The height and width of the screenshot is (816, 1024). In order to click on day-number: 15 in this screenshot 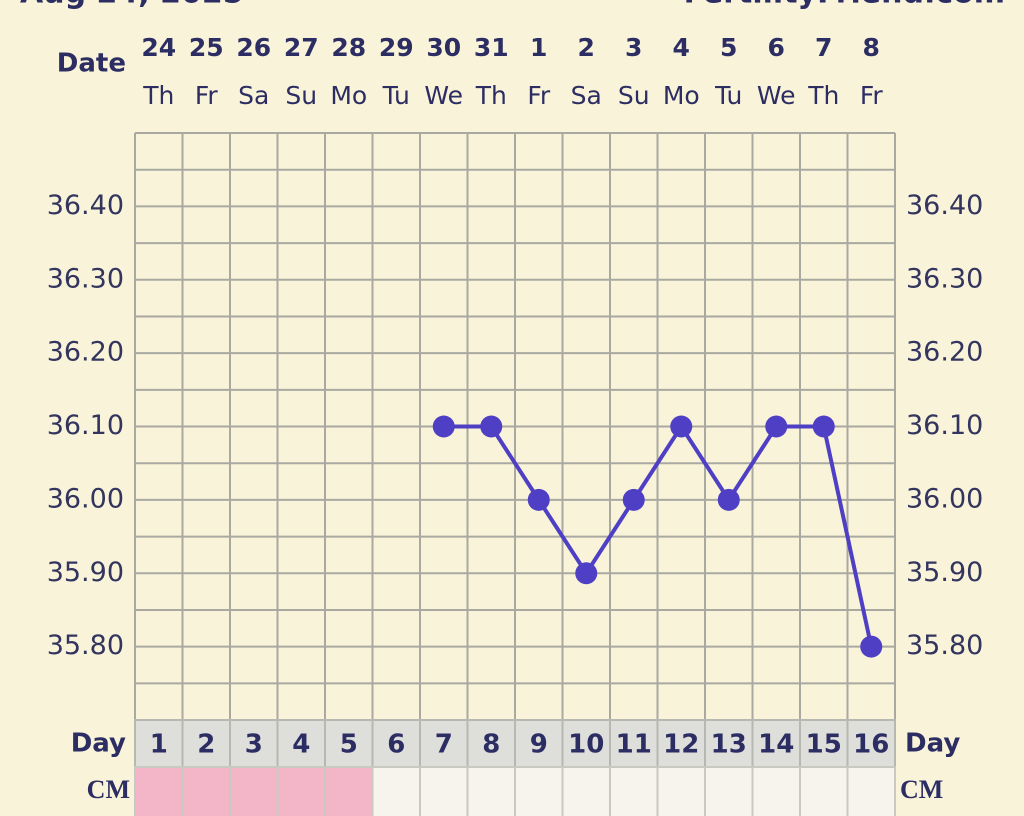, I will do `click(824, 745)`.